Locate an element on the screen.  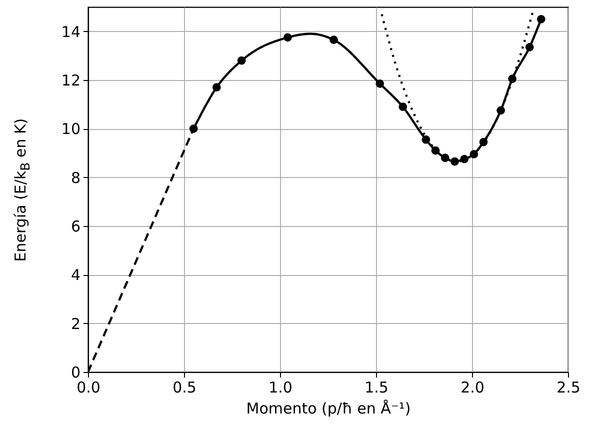
y-tick-label: 4 is located at coordinates (75, 275).